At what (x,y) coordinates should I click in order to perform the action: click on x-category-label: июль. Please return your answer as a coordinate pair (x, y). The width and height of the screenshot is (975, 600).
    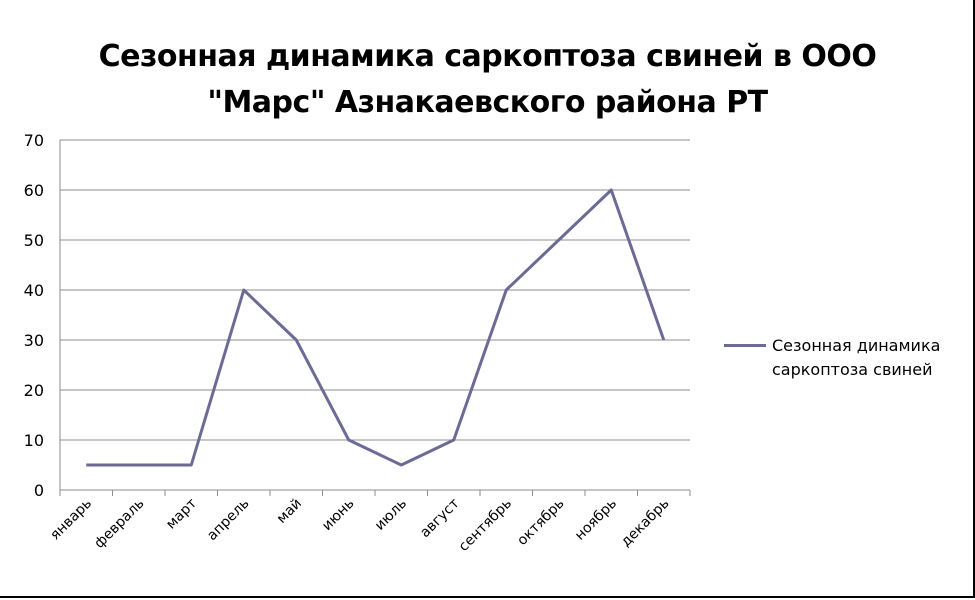
    Looking at the image, I should click on (391, 515).